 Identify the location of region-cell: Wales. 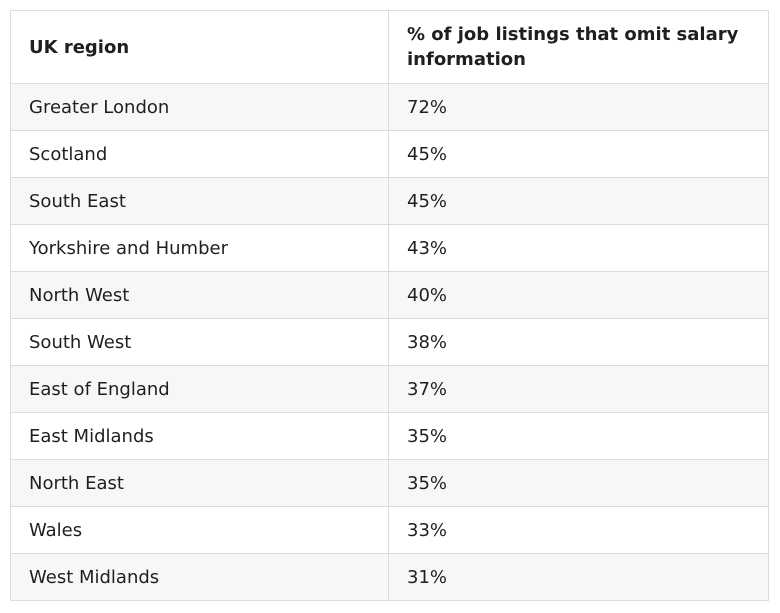
(199, 530).